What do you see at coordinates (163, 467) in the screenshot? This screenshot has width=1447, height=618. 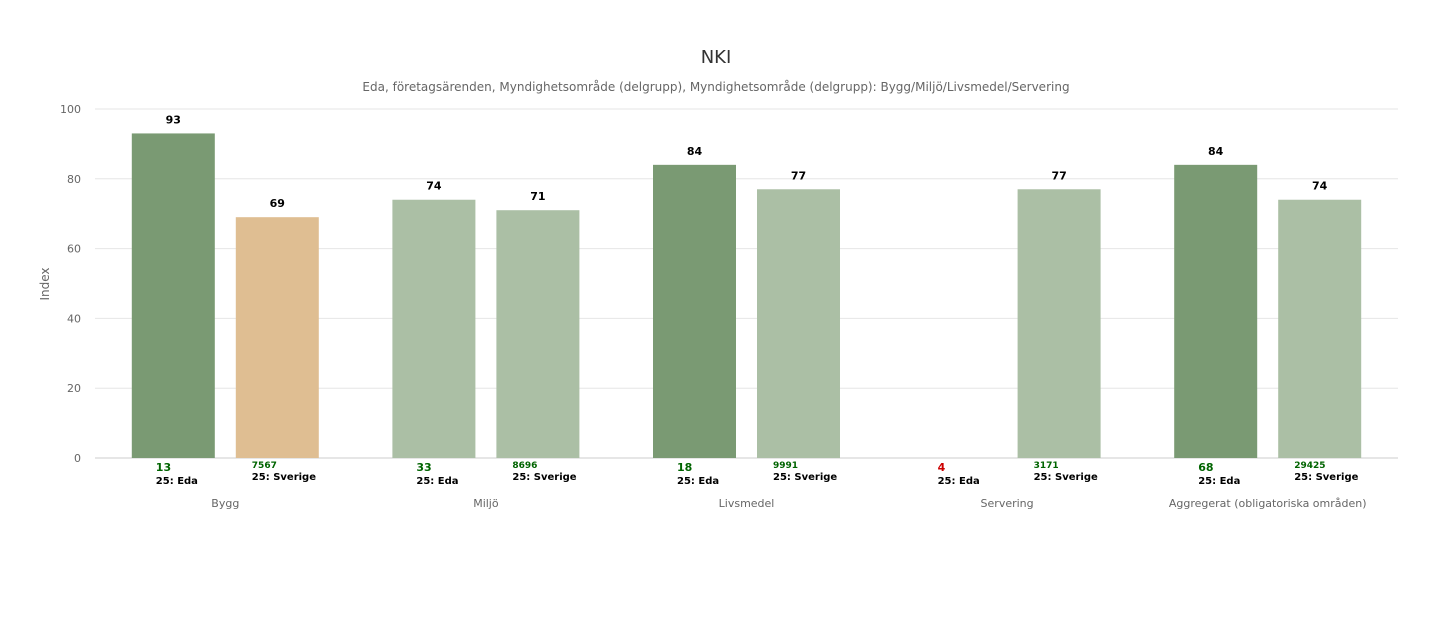 I see `bar-count-label: 13` at bounding box center [163, 467].